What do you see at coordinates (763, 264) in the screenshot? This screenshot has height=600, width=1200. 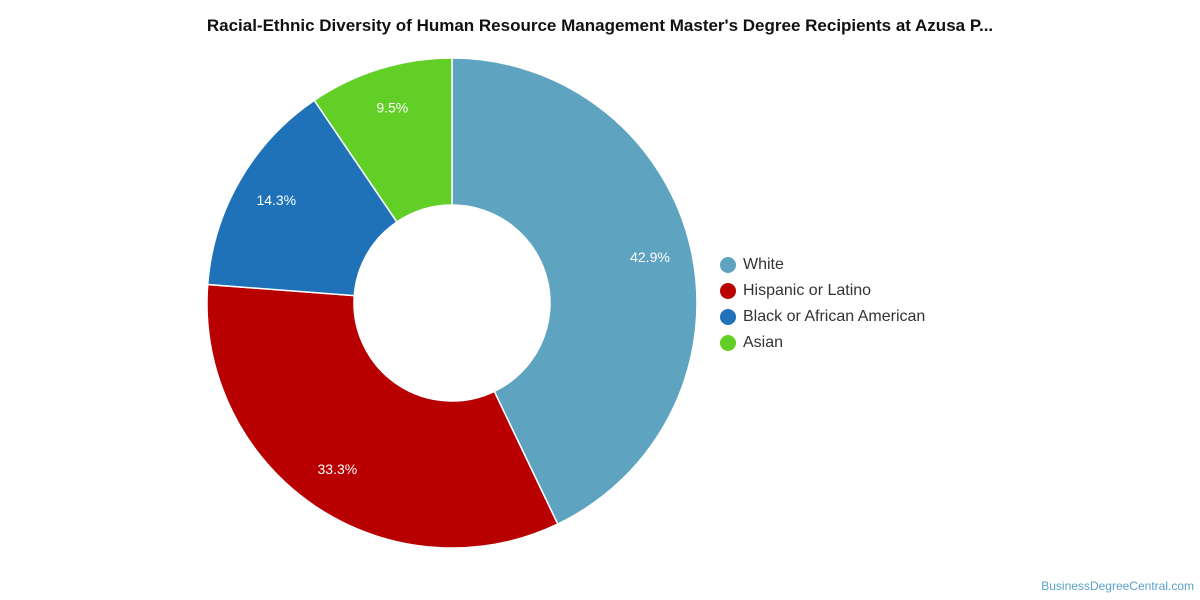 I see `legend-label-white: White` at bounding box center [763, 264].